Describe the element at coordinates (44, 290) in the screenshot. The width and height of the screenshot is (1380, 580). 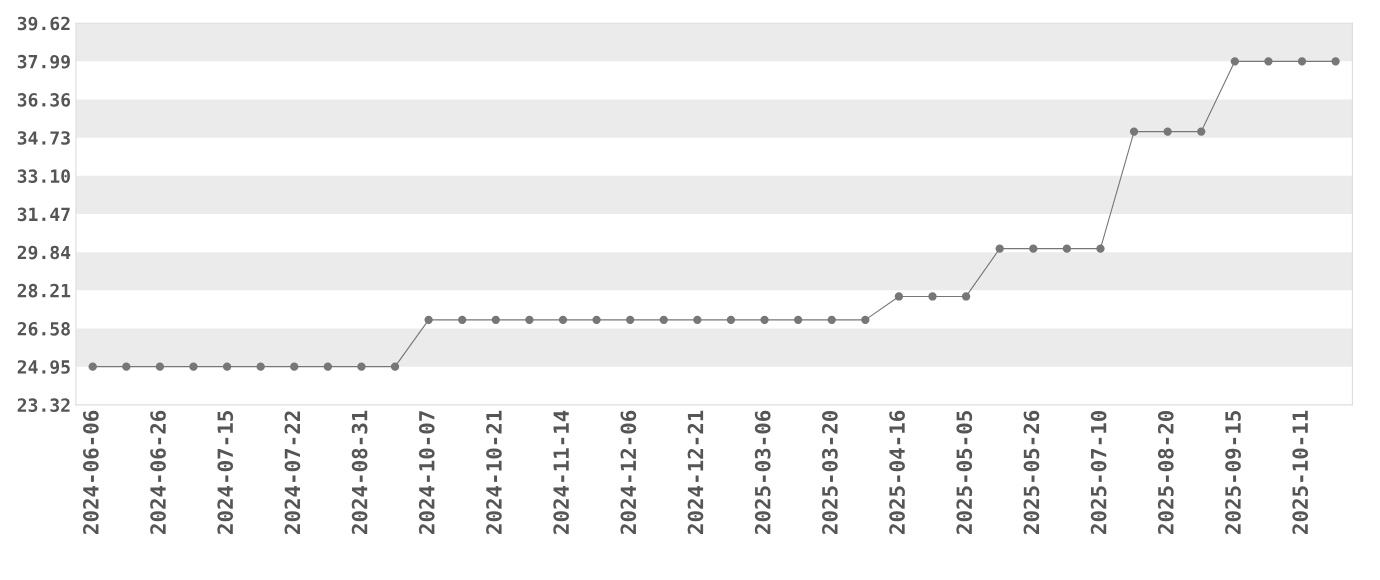
I see `y-tick-label: 28.21` at that location.